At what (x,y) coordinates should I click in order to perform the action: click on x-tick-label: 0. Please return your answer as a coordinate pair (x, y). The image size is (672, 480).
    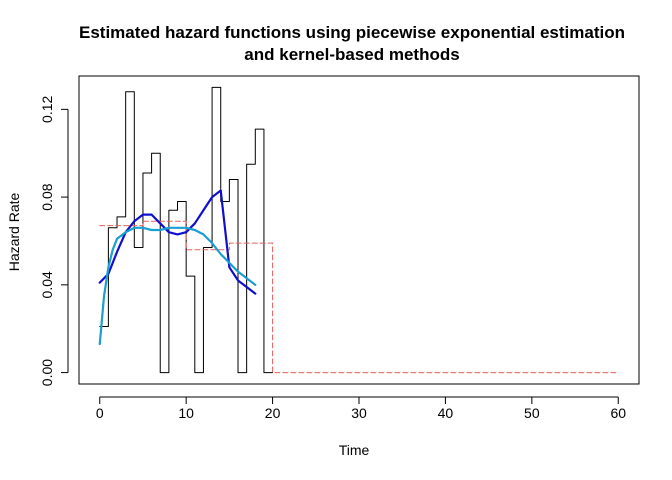
    Looking at the image, I should click on (100, 413).